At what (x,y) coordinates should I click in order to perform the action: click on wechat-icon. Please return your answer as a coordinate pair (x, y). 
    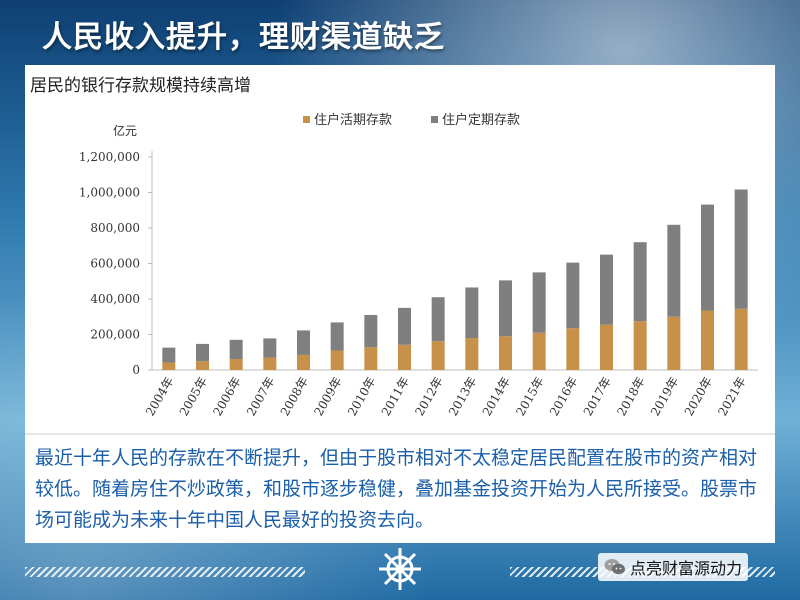
    Looking at the image, I should click on (614, 567).